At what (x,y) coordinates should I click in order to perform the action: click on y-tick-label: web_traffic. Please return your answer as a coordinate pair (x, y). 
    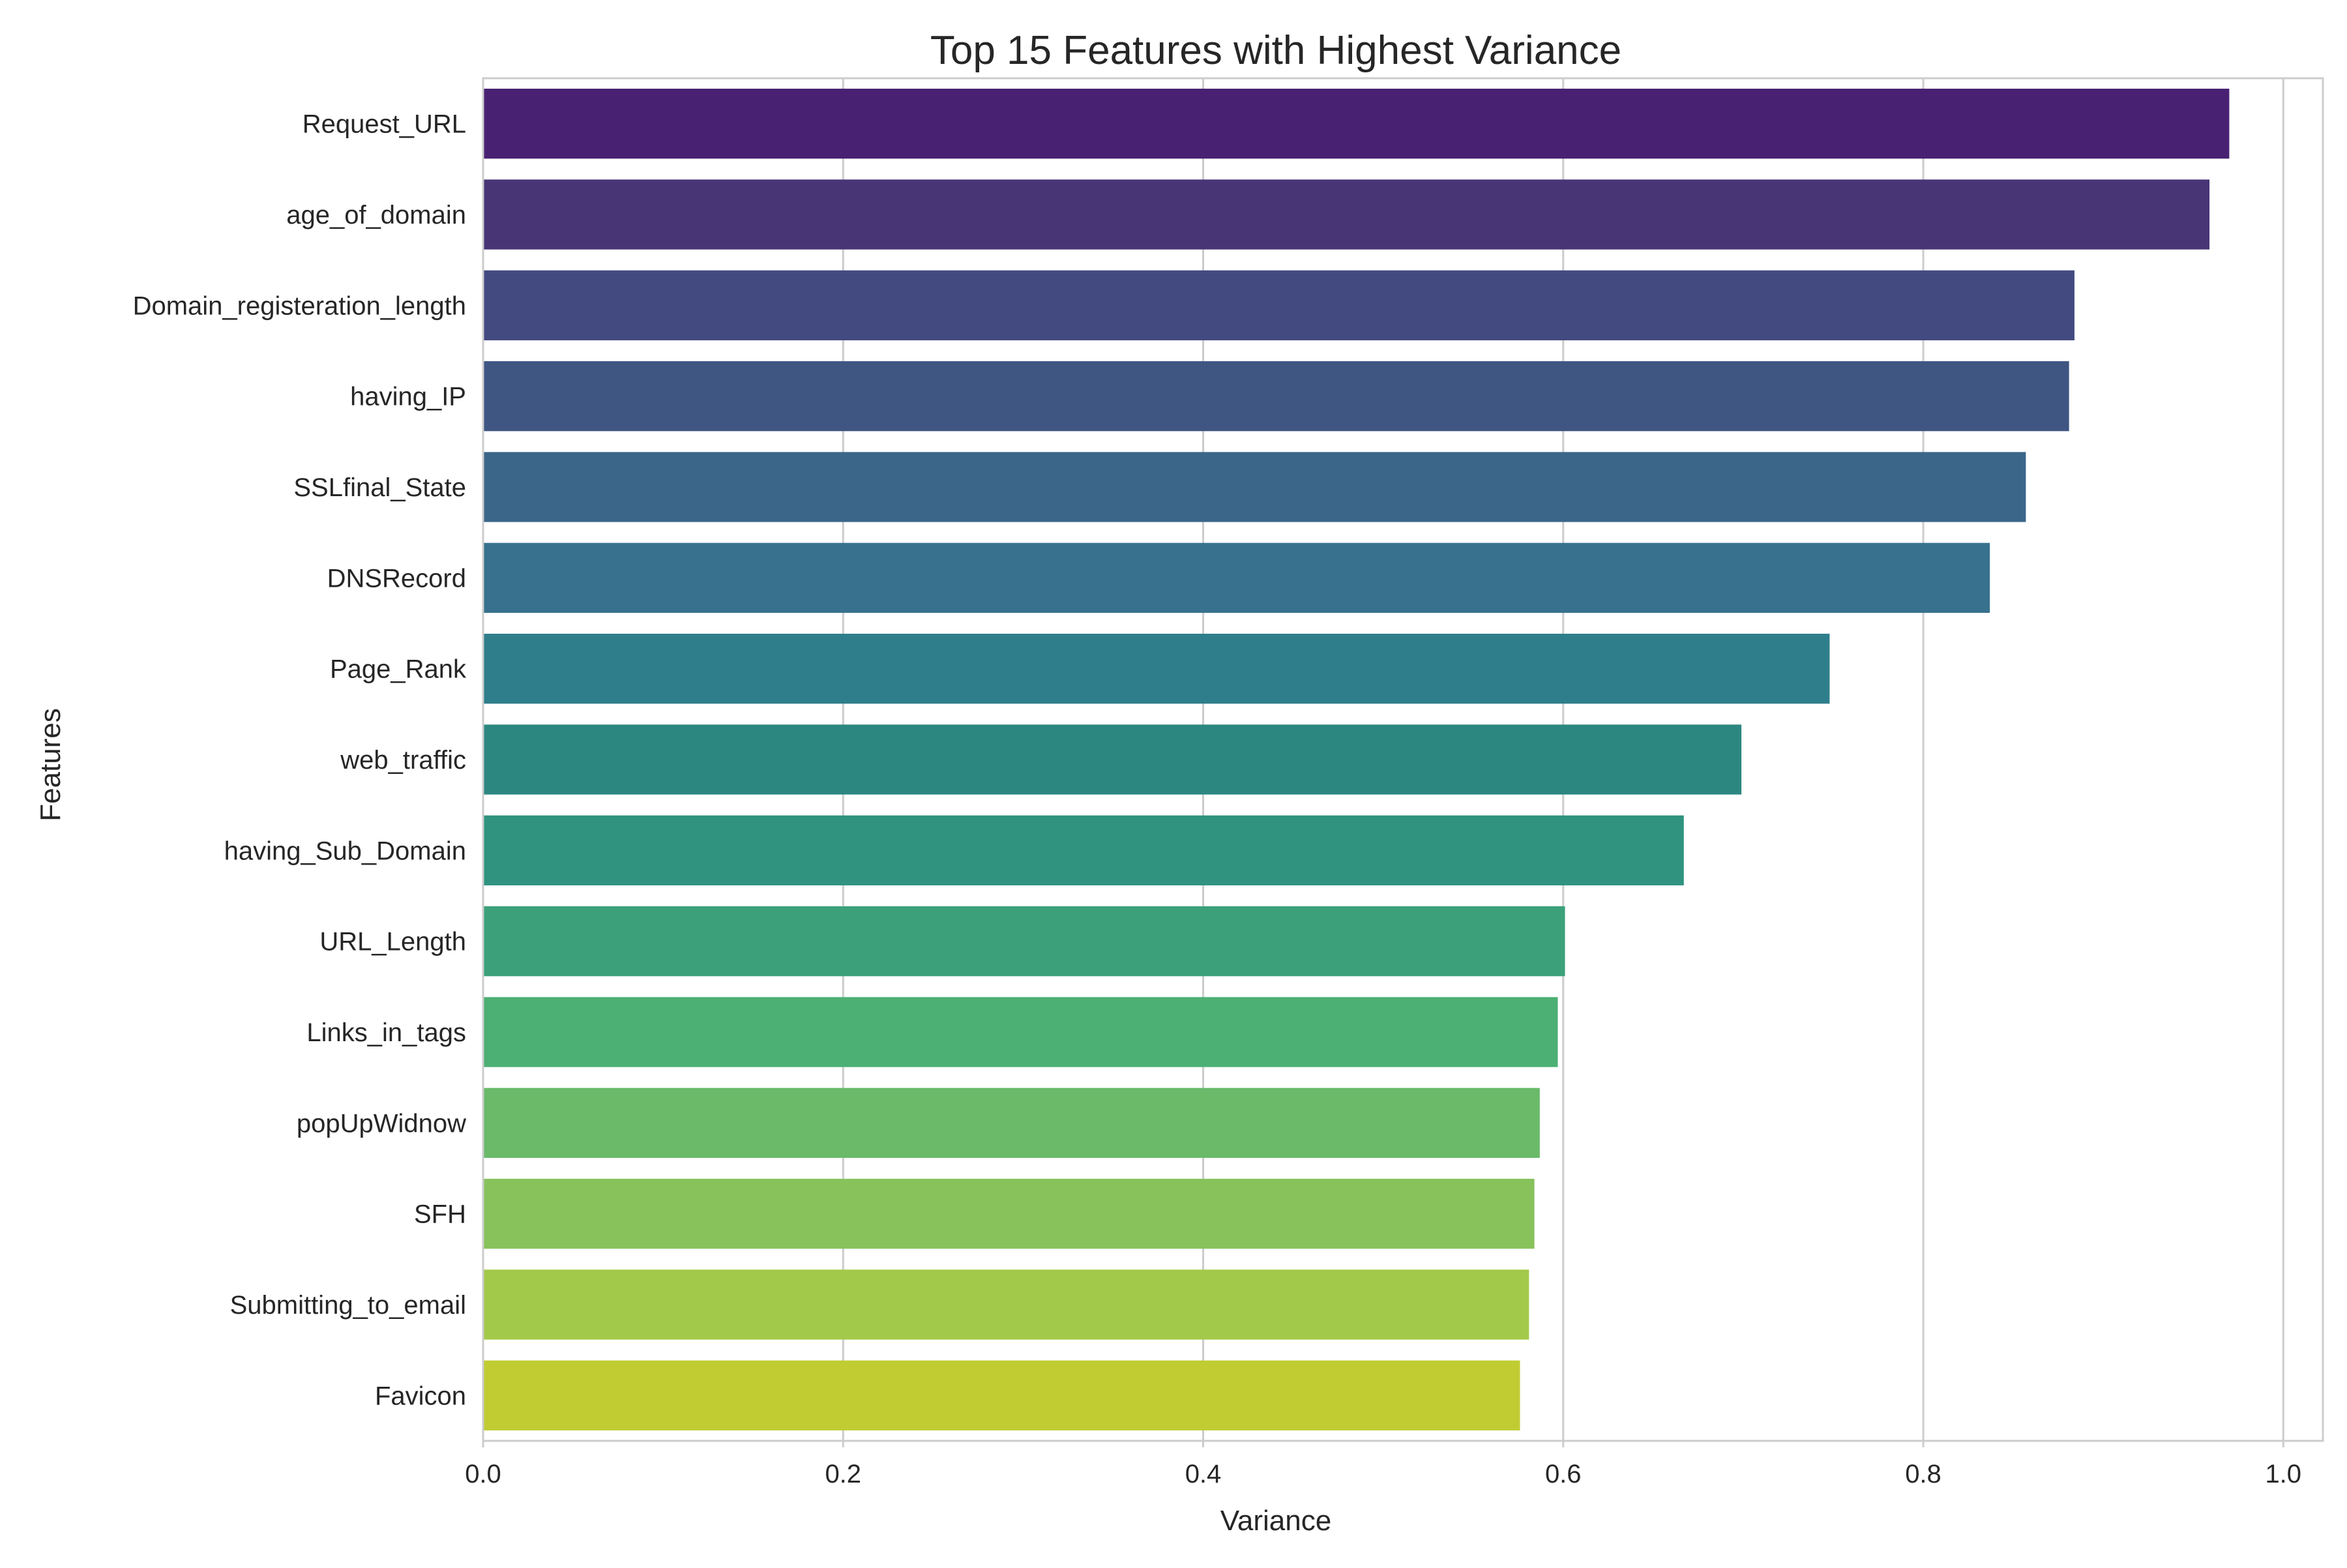
    Looking at the image, I should click on (403, 761).